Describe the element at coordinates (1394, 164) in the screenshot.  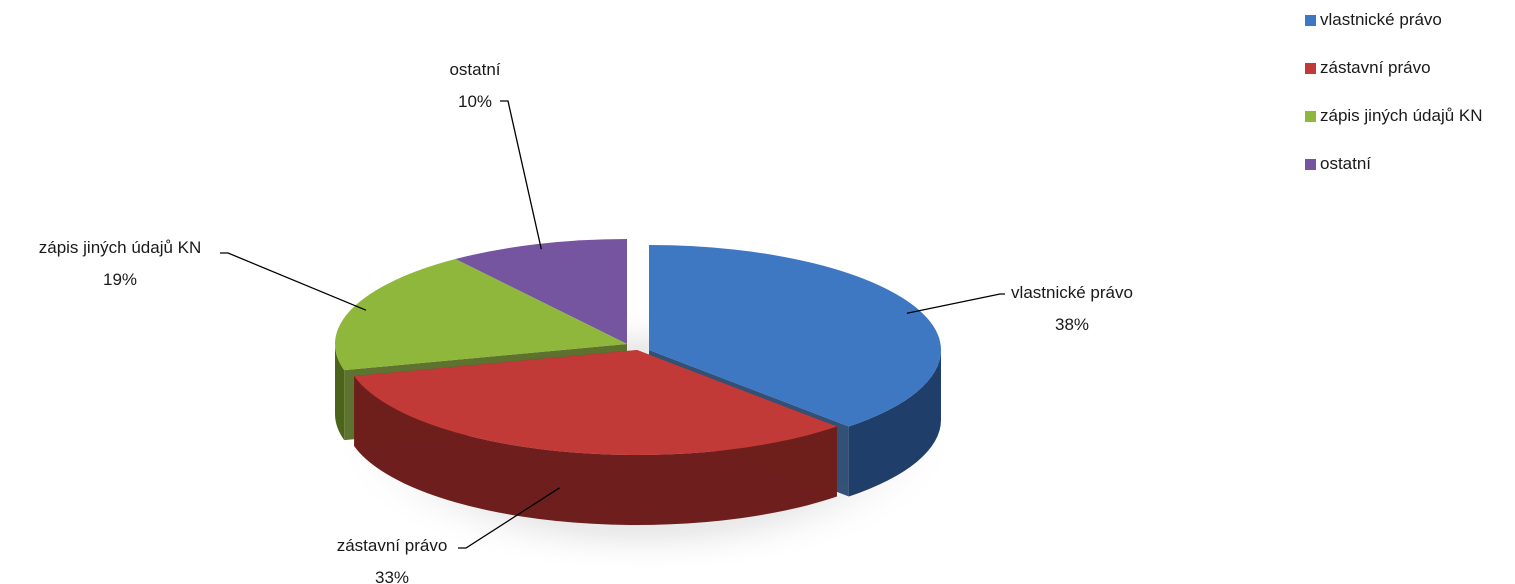
I see `legend-item-ostatni: ostatní` at that location.